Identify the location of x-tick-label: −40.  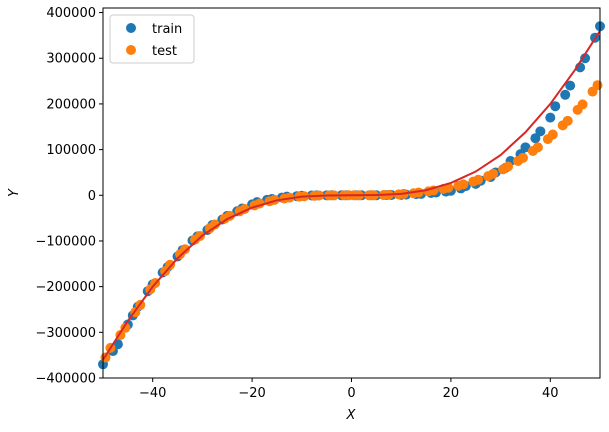
(152, 393).